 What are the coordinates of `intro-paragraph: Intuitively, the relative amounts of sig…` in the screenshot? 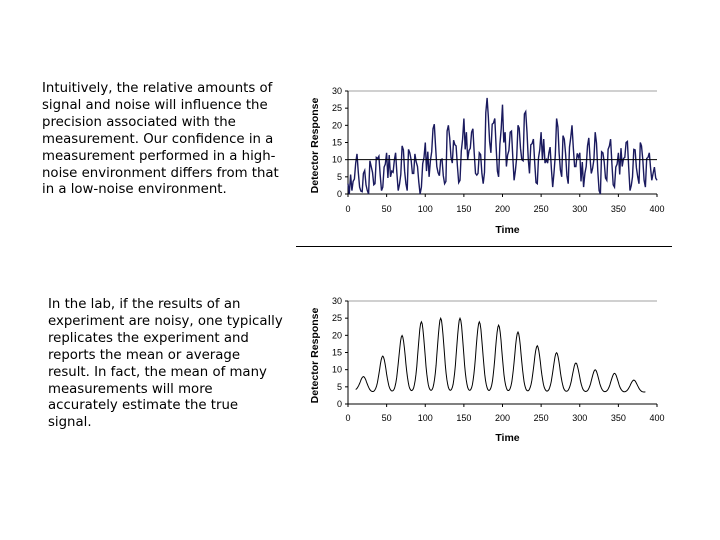 It's located at (160, 139).